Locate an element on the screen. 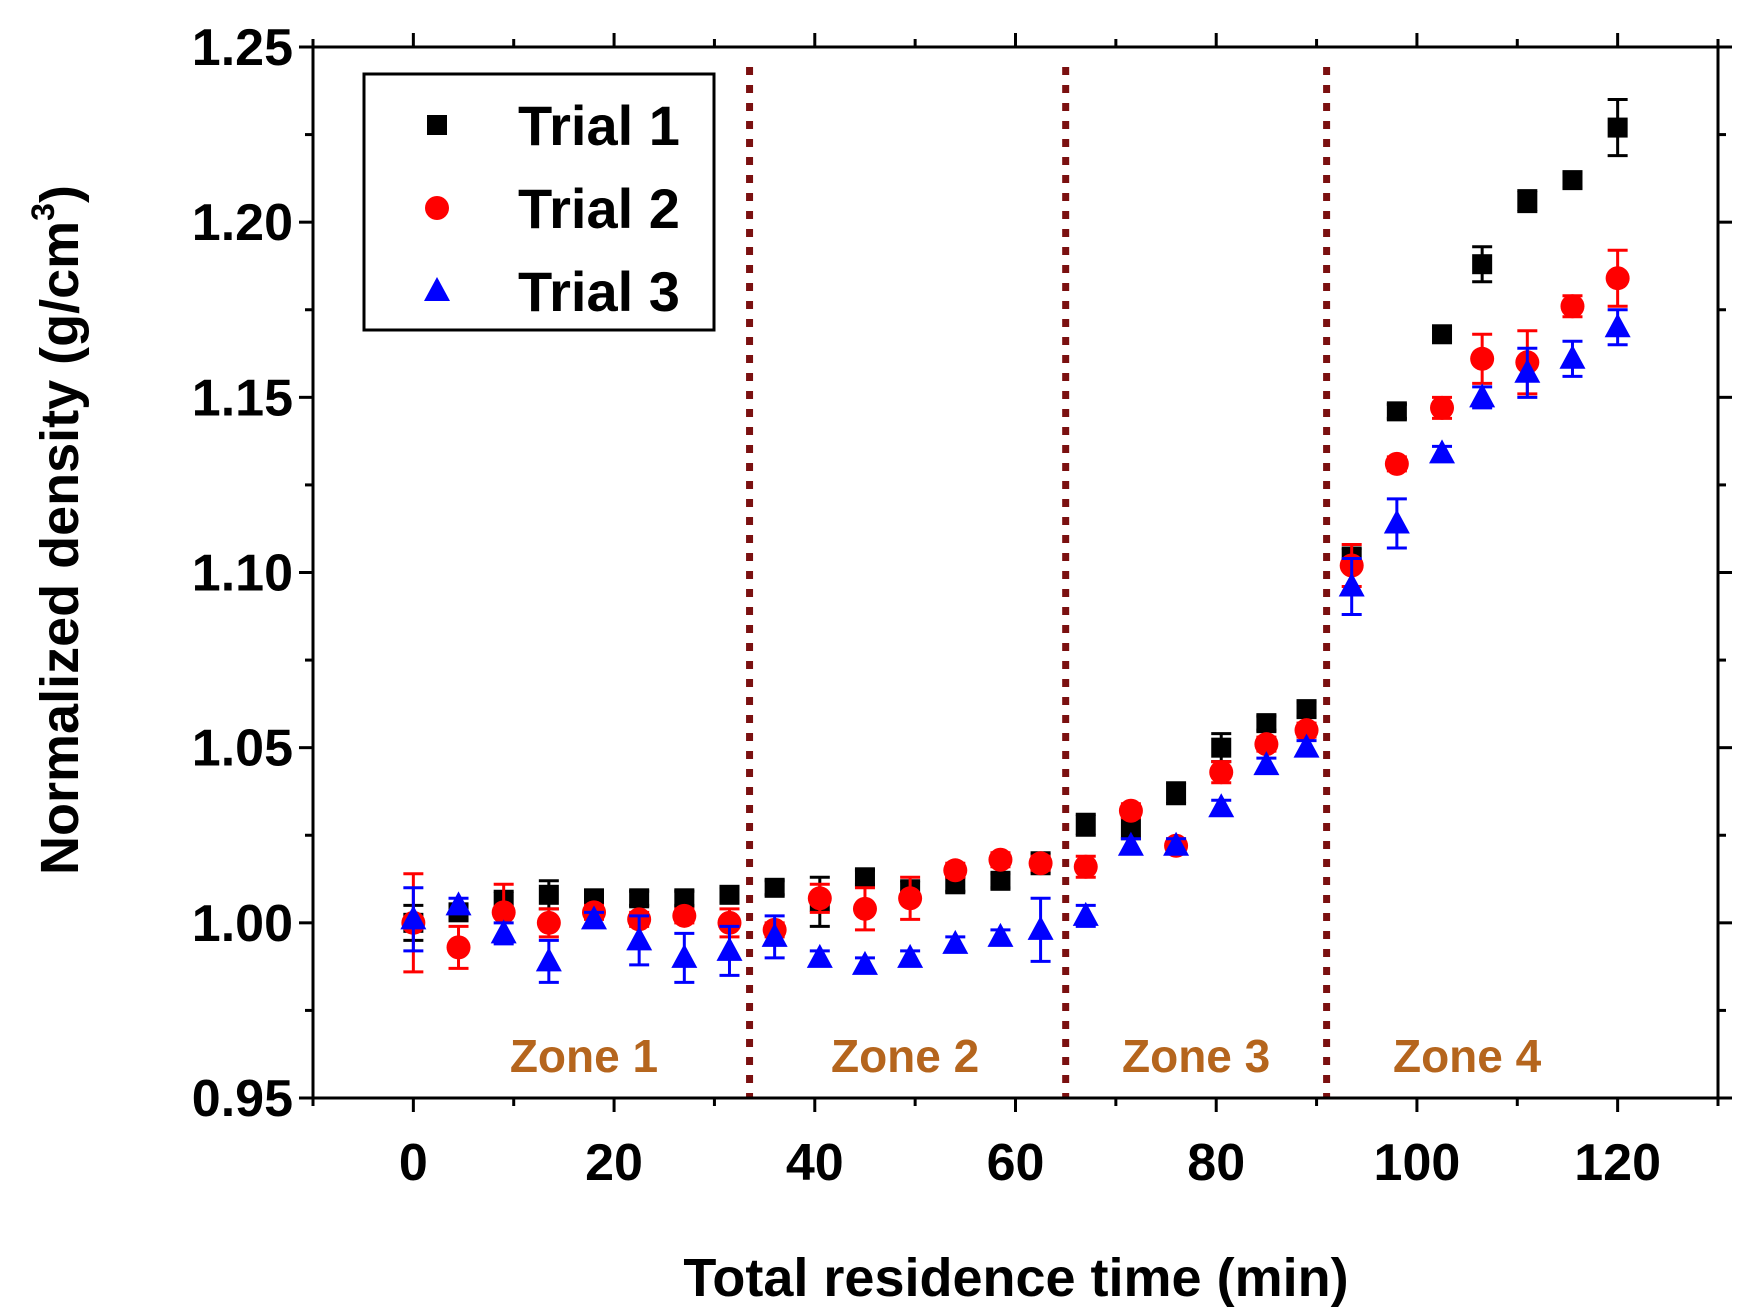 This screenshot has height=1312, width=1748. y-axis-title-superscript: 3 is located at coordinates (43, 212).